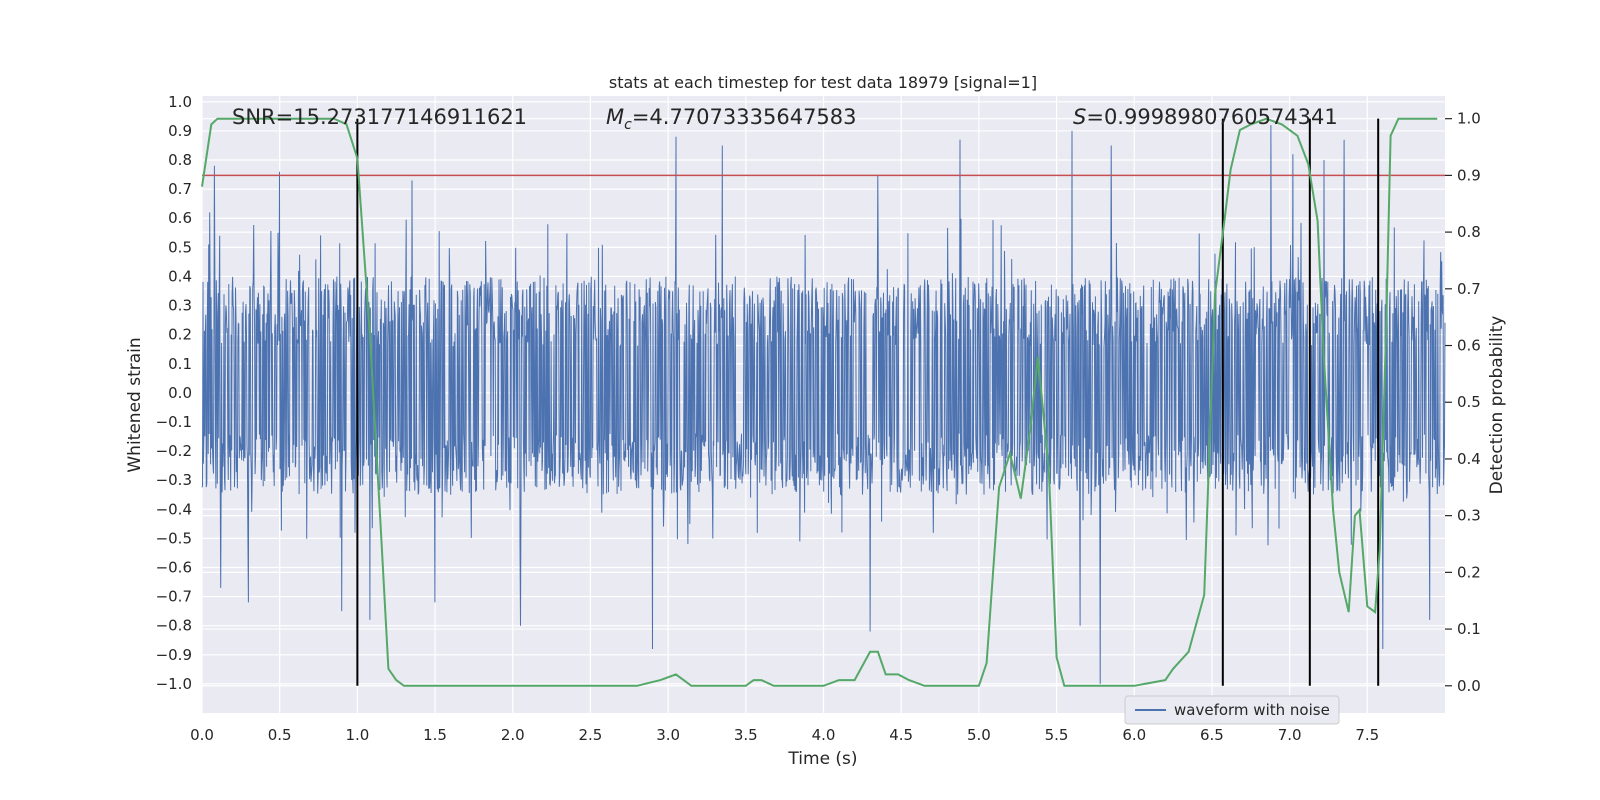 This screenshot has width=1600, height=800. I want to click on y-tick-label: 0.9, so click(180, 131).